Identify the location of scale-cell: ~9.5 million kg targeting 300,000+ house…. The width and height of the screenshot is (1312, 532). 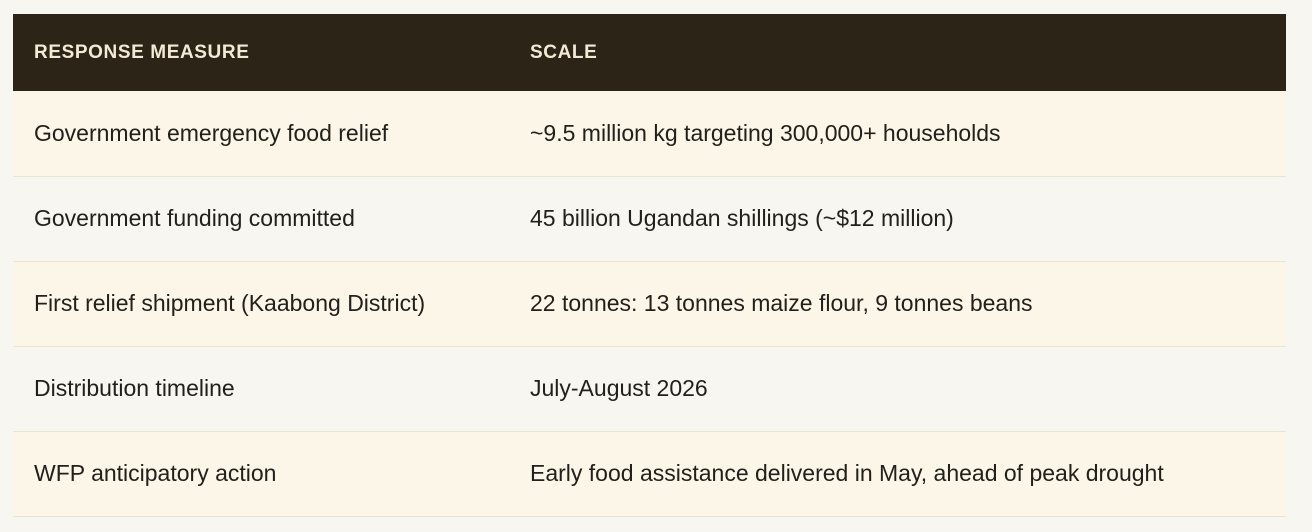
(765, 132).